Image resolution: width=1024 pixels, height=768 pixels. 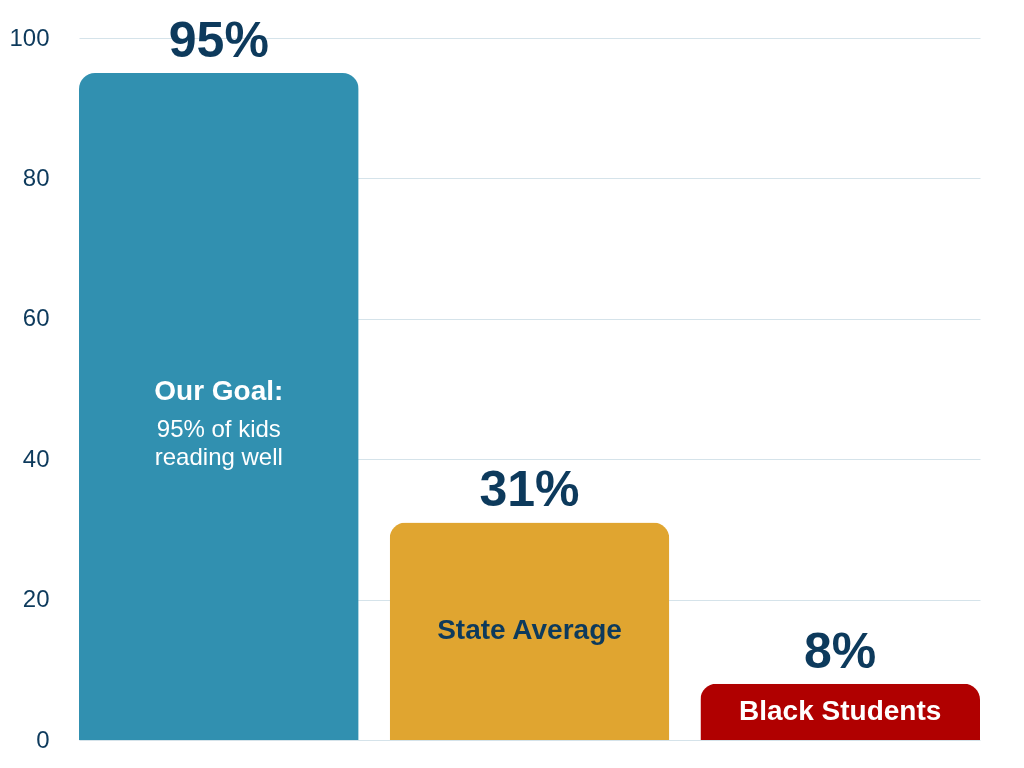 I want to click on x-tick-label: State Average, so click(x=529, y=630).